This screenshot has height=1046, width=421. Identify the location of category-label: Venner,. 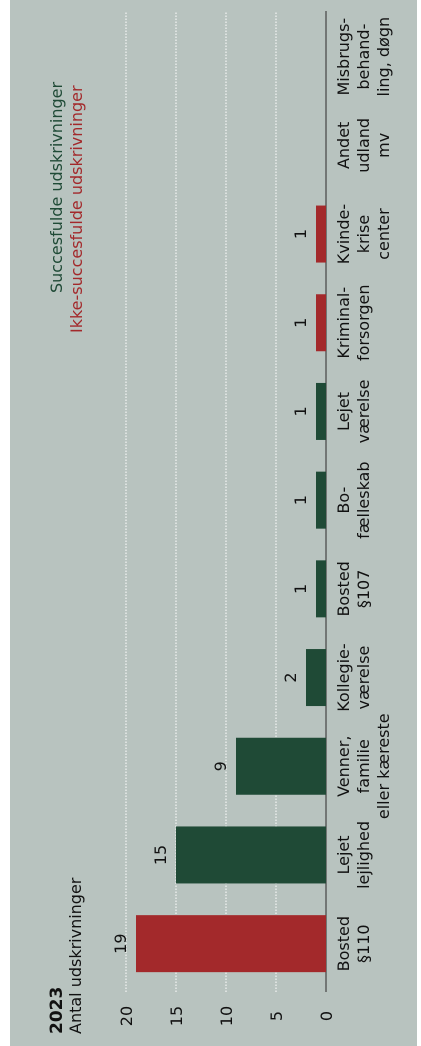
(343, 766).